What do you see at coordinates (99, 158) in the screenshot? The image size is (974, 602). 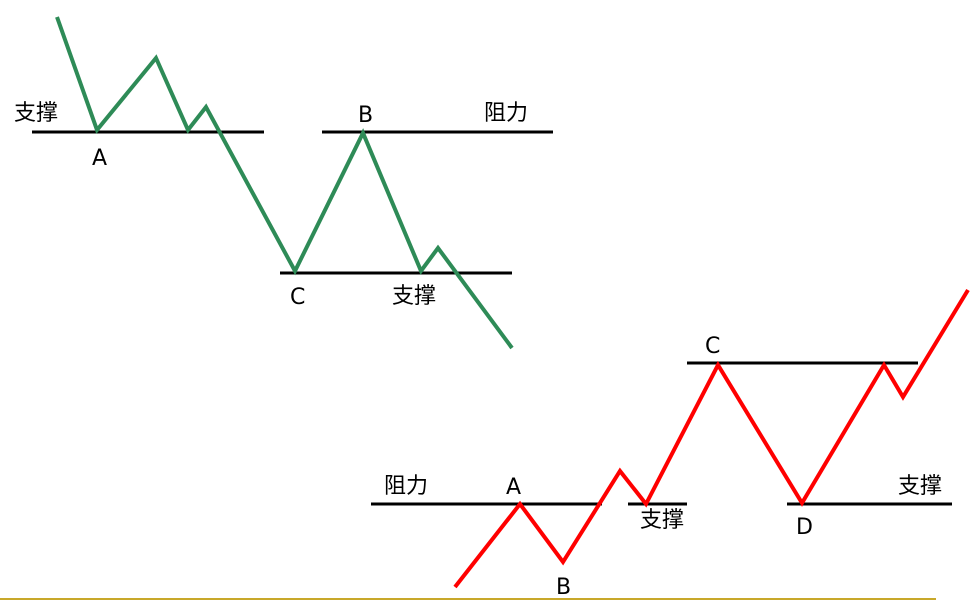 I see `point-a-label-top: A` at bounding box center [99, 158].